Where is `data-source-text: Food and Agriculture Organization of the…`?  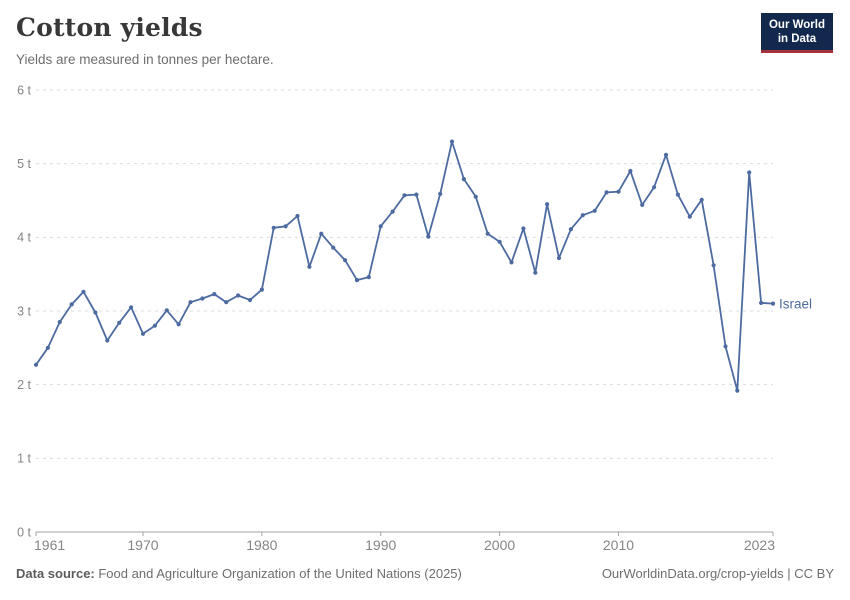 data-source-text: Food and Agriculture Organization of the… is located at coordinates (278, 573).